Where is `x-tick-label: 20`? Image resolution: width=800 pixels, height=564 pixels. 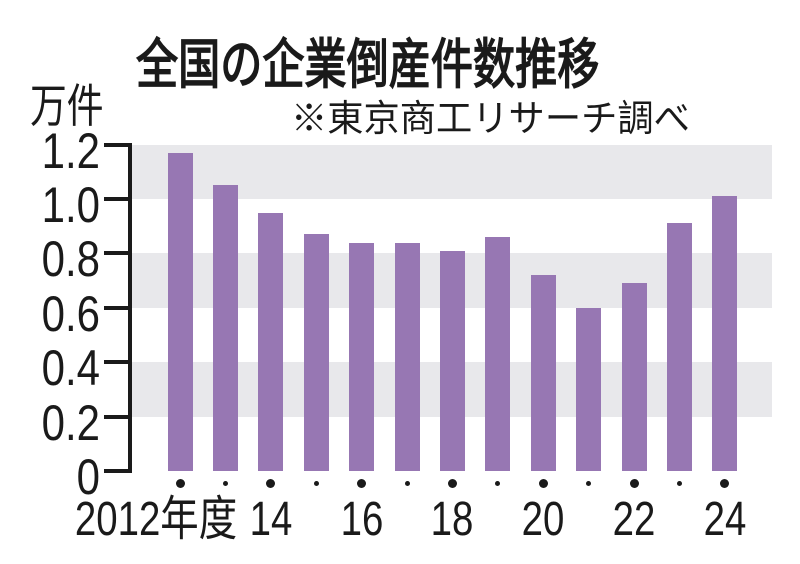
x-tick-label: 20 is located at coordinates (543, 519).